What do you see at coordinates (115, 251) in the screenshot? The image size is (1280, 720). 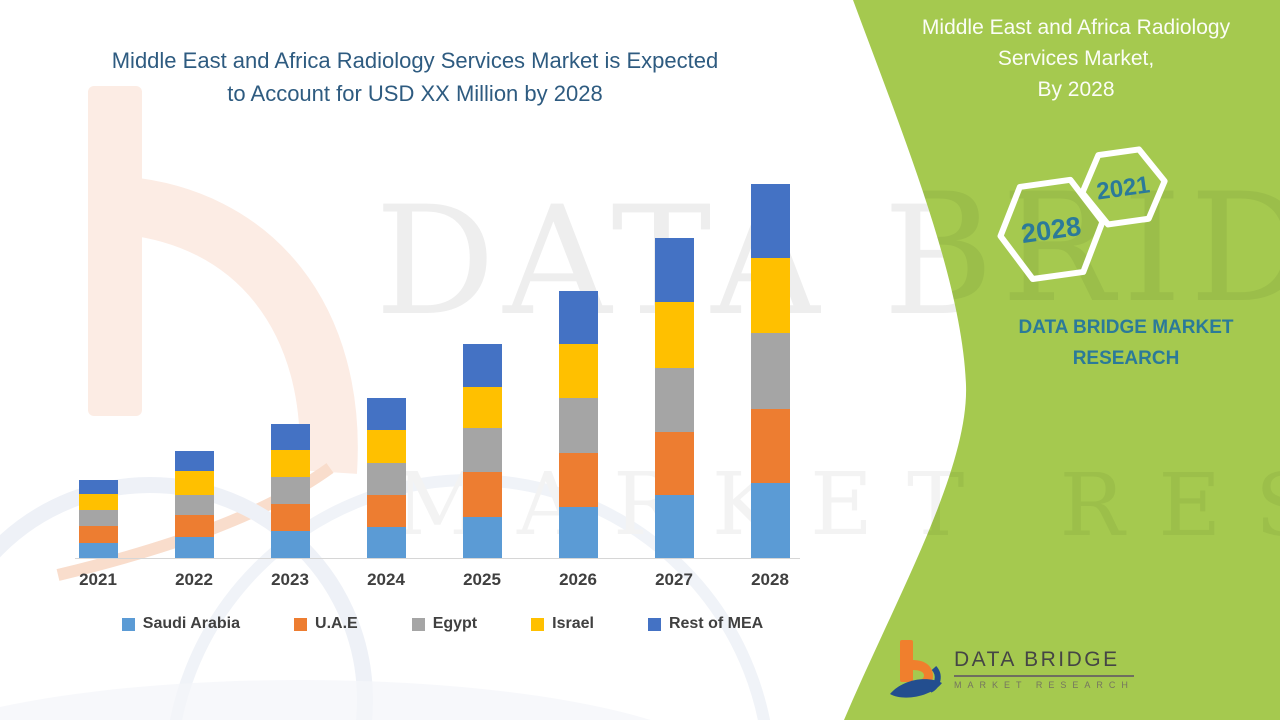 I see `watermark-b-stem` at bounding box center [115, 251].